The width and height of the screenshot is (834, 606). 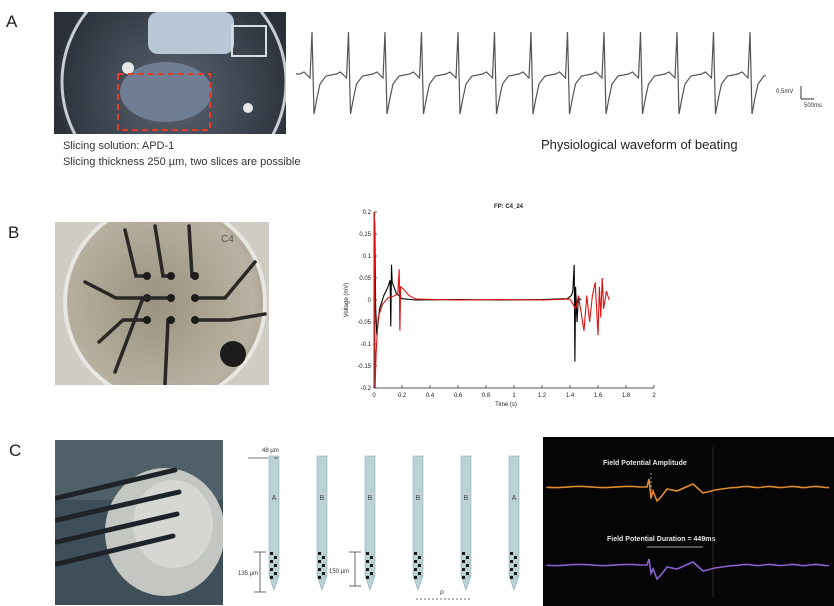 What do you see at coordinates (535, 73) in the screenshot?
I see `waveform-trace` at bounding box center [535, 73].